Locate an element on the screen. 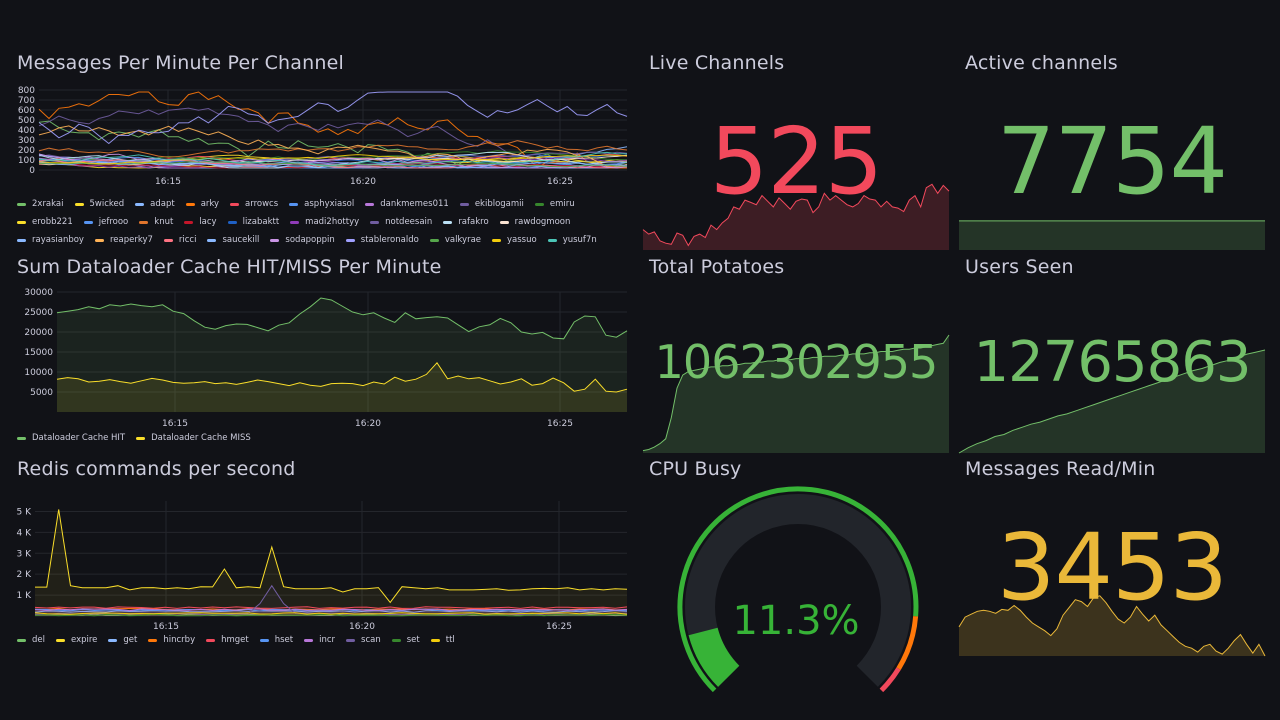 This screenshot has height=720, width=1280. legend-item: 2xrakai is located at coordinates (40, 204).